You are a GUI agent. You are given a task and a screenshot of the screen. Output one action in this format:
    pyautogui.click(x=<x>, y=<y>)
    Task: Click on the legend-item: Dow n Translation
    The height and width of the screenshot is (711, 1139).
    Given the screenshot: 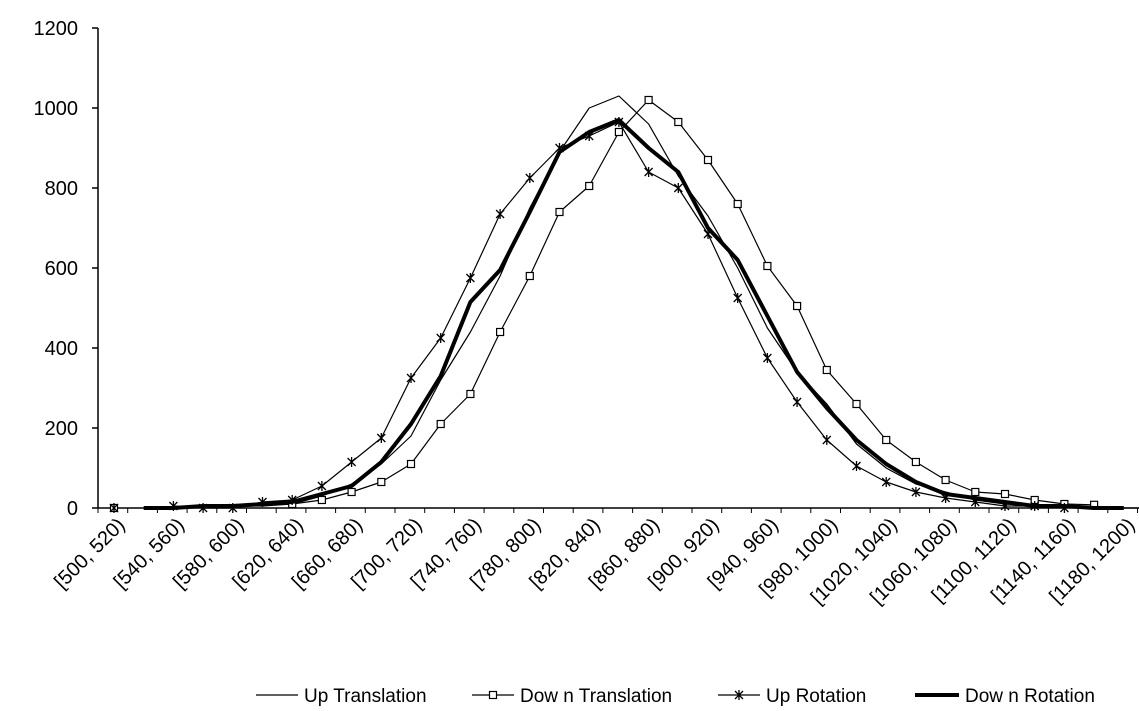 What is the action you would take?
    pyautogui.click(x=572, y=696)
    